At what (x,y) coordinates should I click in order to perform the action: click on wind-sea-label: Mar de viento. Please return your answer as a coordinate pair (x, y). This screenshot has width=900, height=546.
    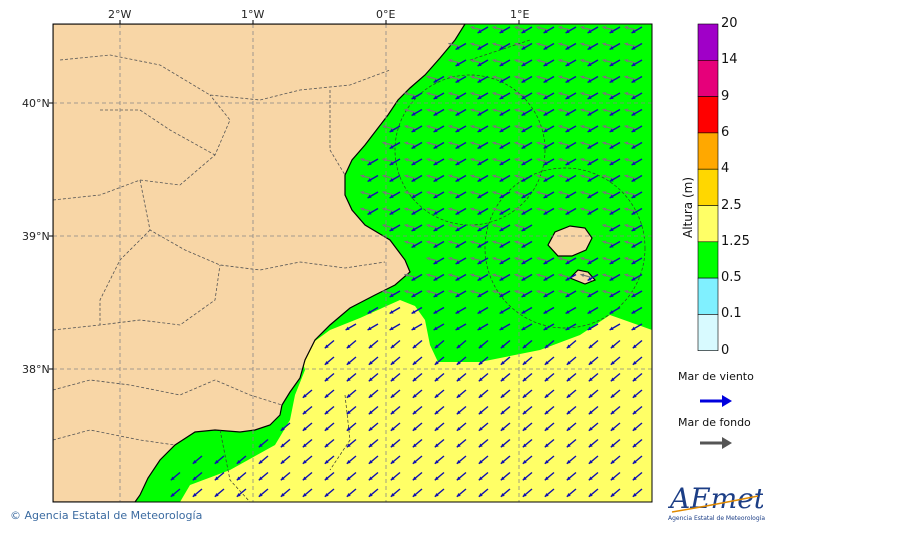
    Looking at the image, I should click on (716, 376).